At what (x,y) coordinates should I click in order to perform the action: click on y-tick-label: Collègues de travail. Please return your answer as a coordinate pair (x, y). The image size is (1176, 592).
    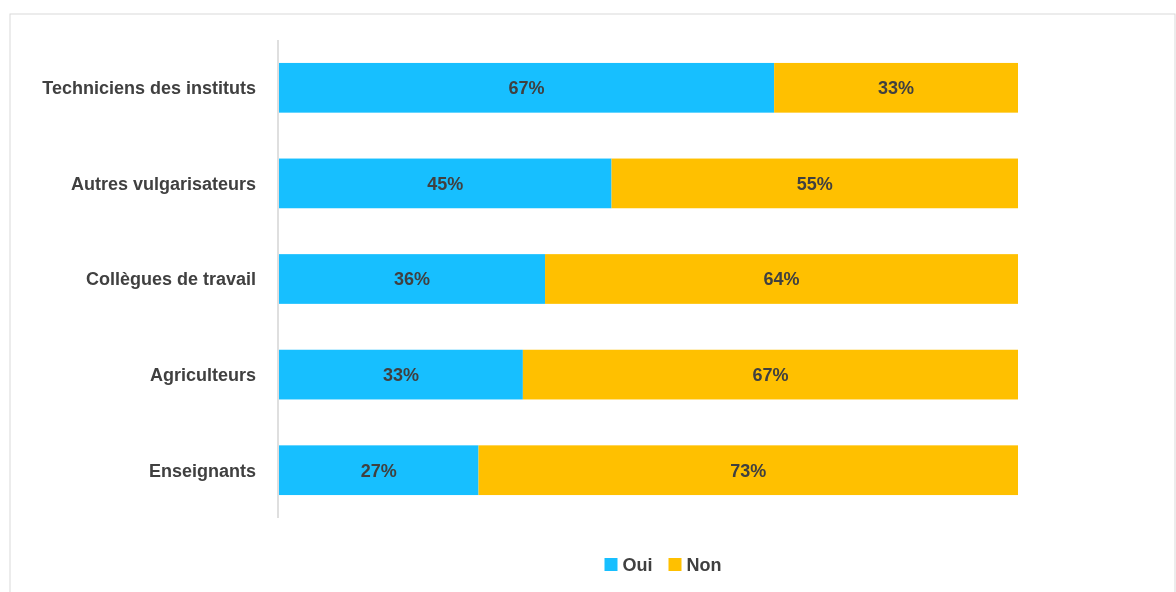
    Looking at the image, I should click on (170, 279).